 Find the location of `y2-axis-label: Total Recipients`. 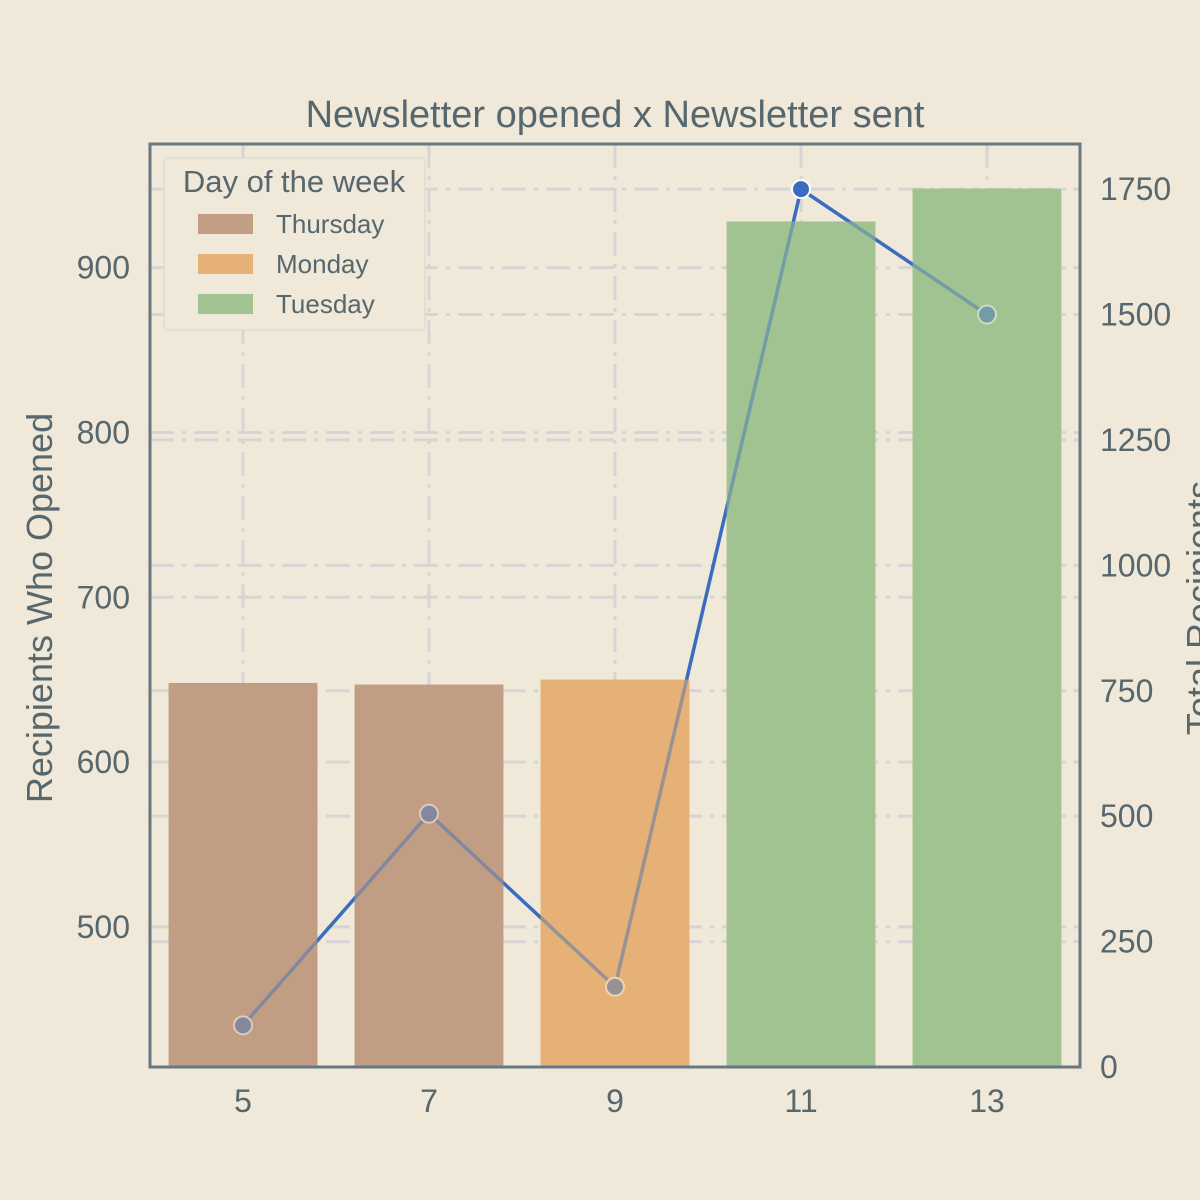

y2-axis-label: Total Recipients is located at coordinates (1189, 608).